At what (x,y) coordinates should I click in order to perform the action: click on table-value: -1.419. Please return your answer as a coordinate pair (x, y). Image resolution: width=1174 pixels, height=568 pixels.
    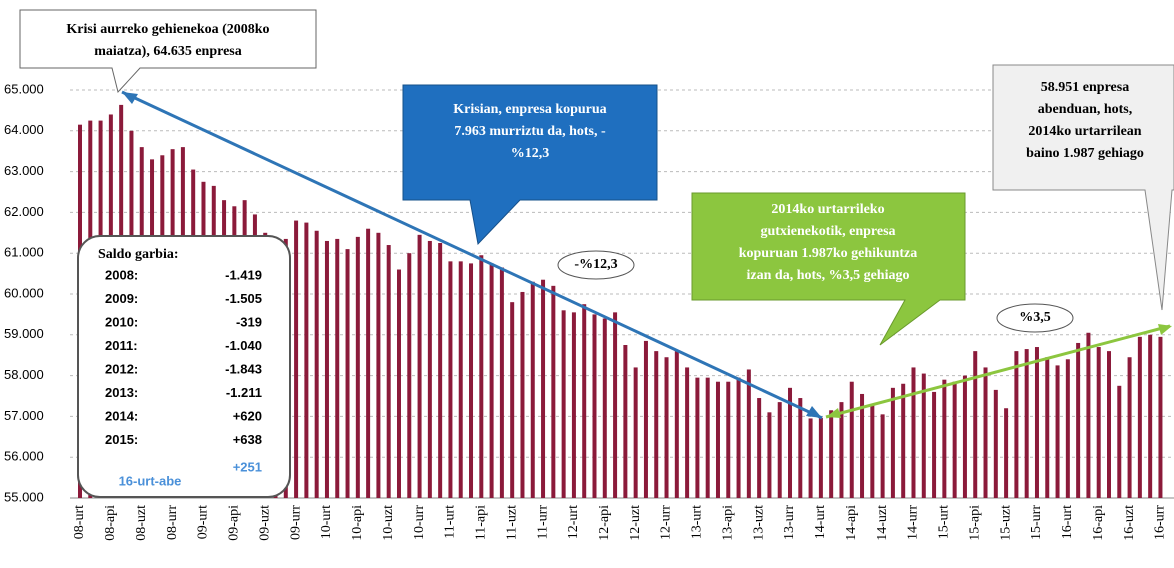
    Looking at the image, I should click on (243, 274).